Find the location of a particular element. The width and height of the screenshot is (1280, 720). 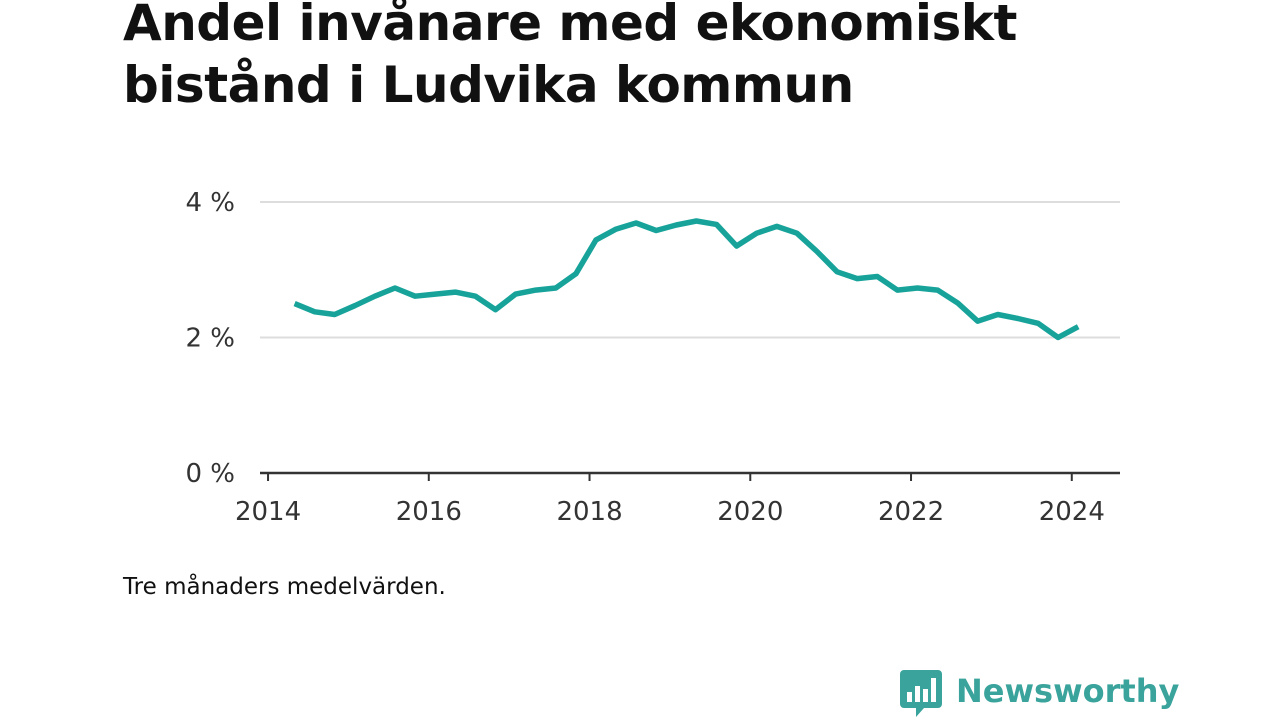

x-tick-label: 2018 is located at coordinates (589, 512).